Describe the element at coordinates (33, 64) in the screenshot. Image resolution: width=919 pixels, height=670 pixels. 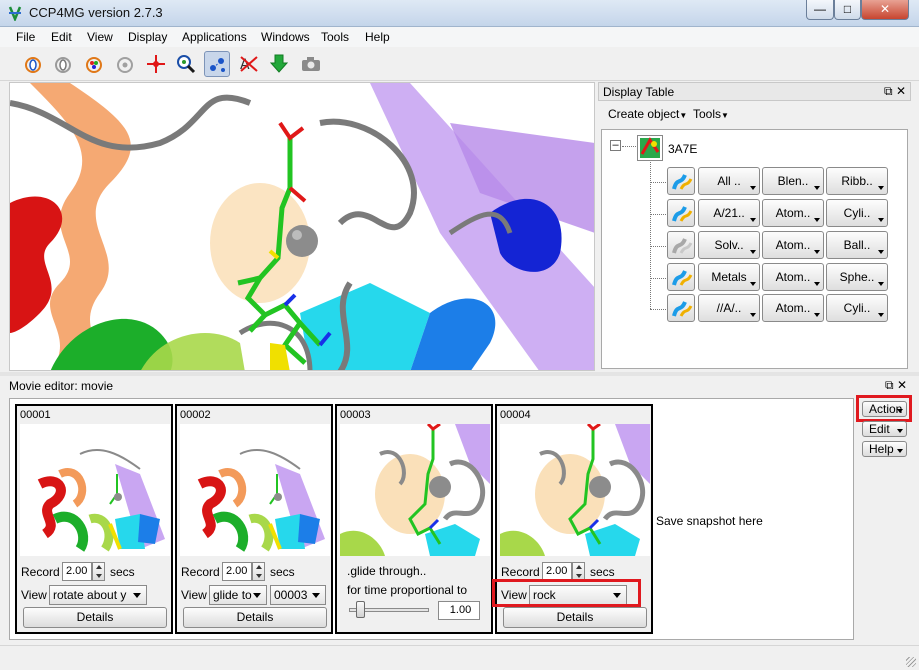
I see `rotate-view-icon` at that location.